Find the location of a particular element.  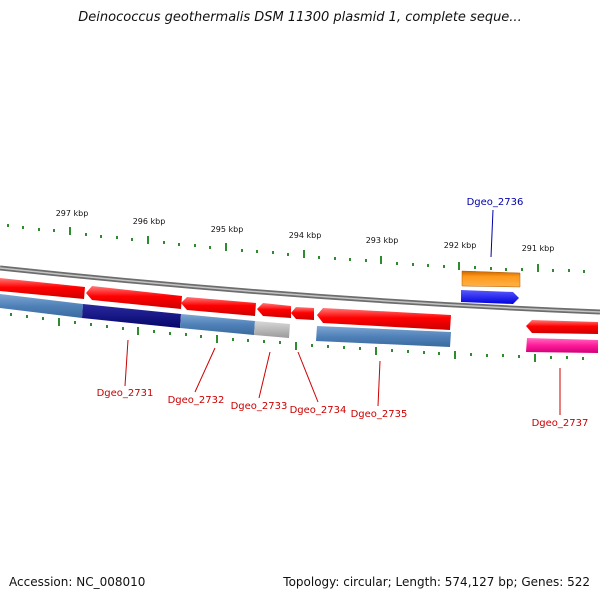

forward-genes-track is located at coordinates (491, 279).